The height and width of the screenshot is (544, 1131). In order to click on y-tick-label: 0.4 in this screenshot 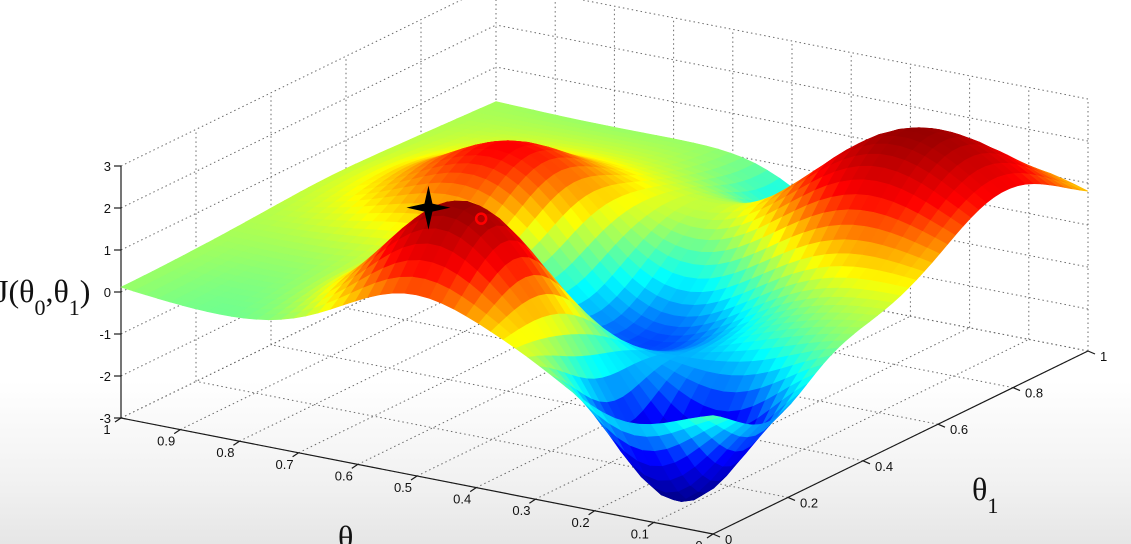, I will do `click(884, 466)`.